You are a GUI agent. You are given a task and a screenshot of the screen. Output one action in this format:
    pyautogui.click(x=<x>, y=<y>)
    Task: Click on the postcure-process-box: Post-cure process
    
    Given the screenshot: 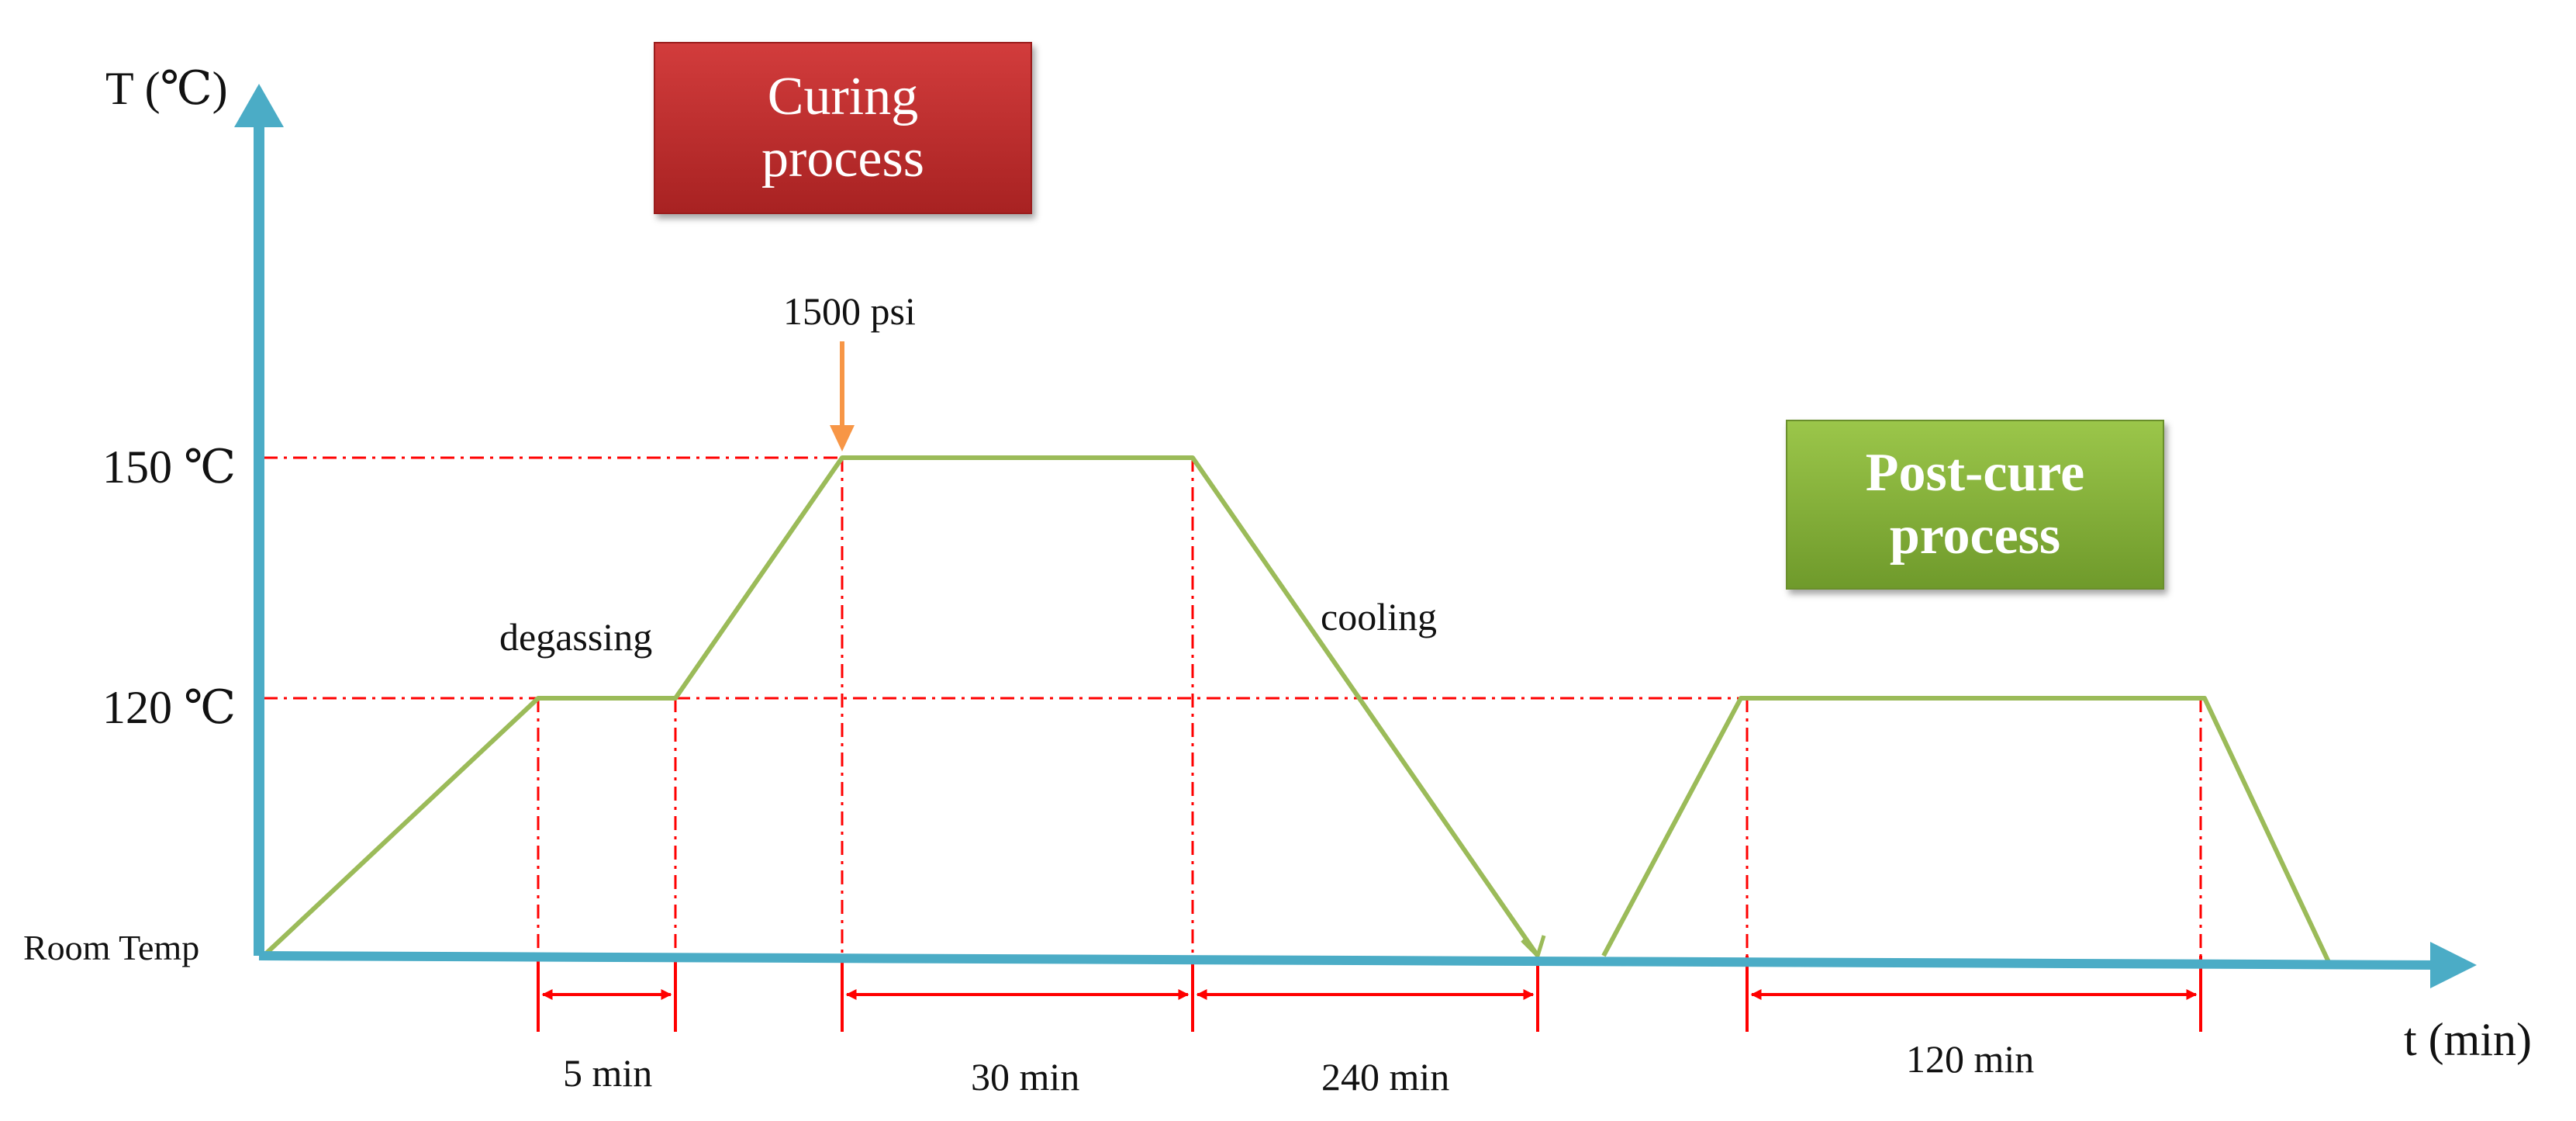 What is the action you would take?
    pyautogui.click(x=1975, y=505)
    